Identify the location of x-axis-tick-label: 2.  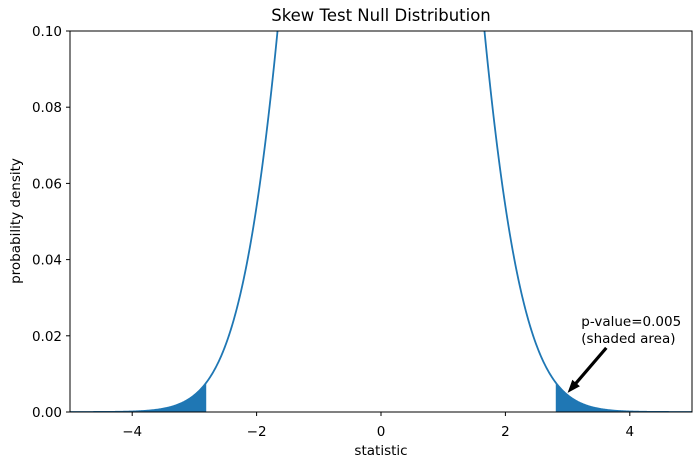
(505, 432).